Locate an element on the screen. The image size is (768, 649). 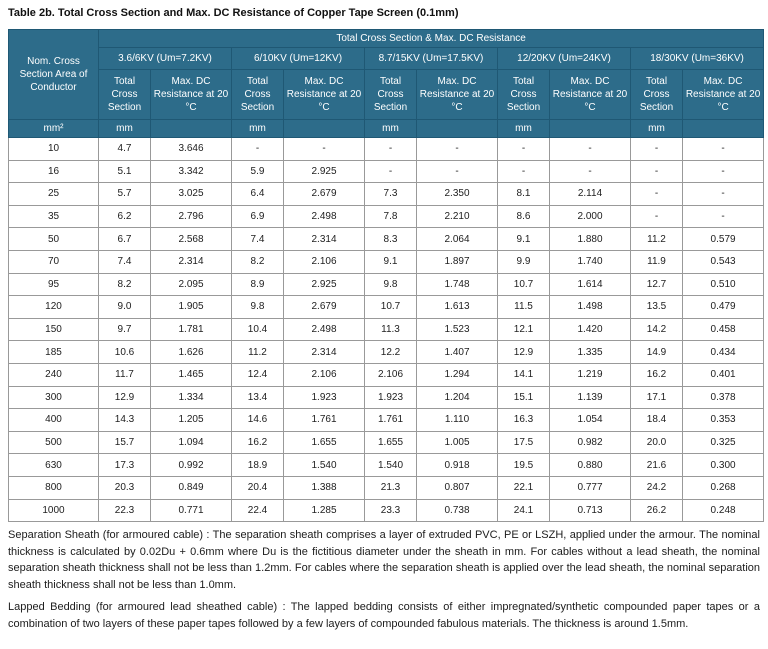
cell-value: 2.796 is located at coordinates (191, 216).